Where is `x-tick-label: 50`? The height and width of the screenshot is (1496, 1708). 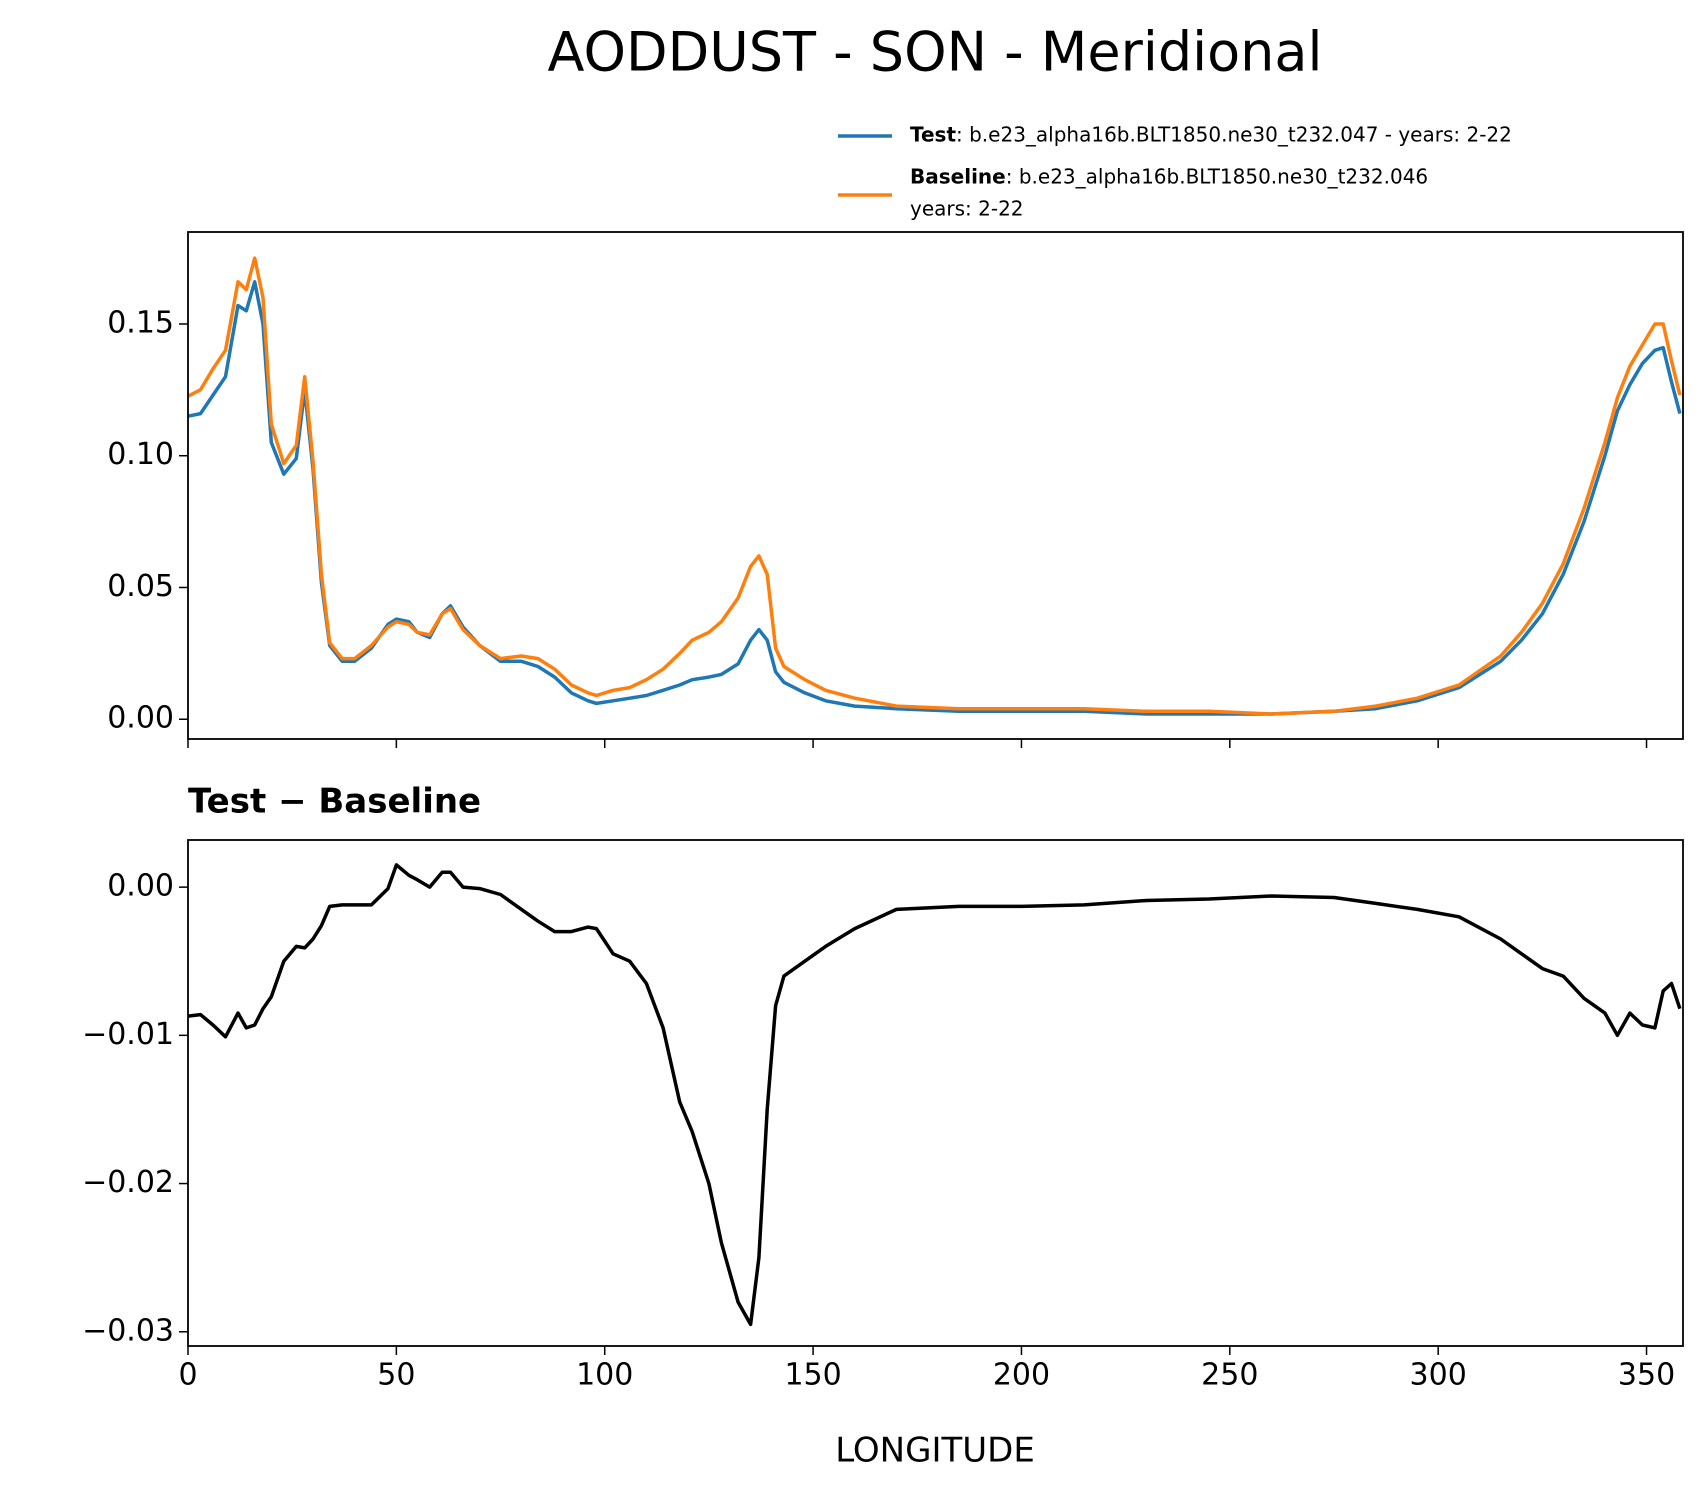
x-tick-label: 50 is located at coordinates (396, 1375).